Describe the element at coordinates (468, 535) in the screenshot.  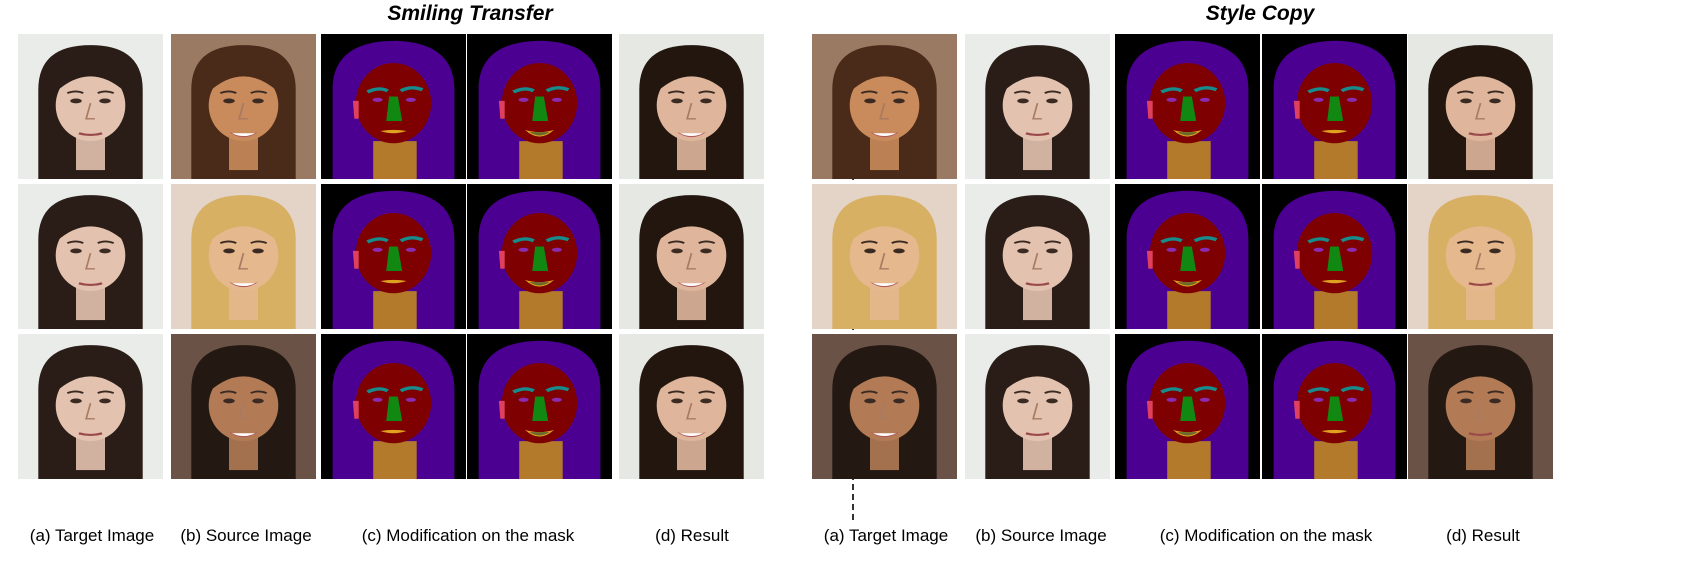
I see `label-mask-modification-left: (c) Modification on the mask` at that location.